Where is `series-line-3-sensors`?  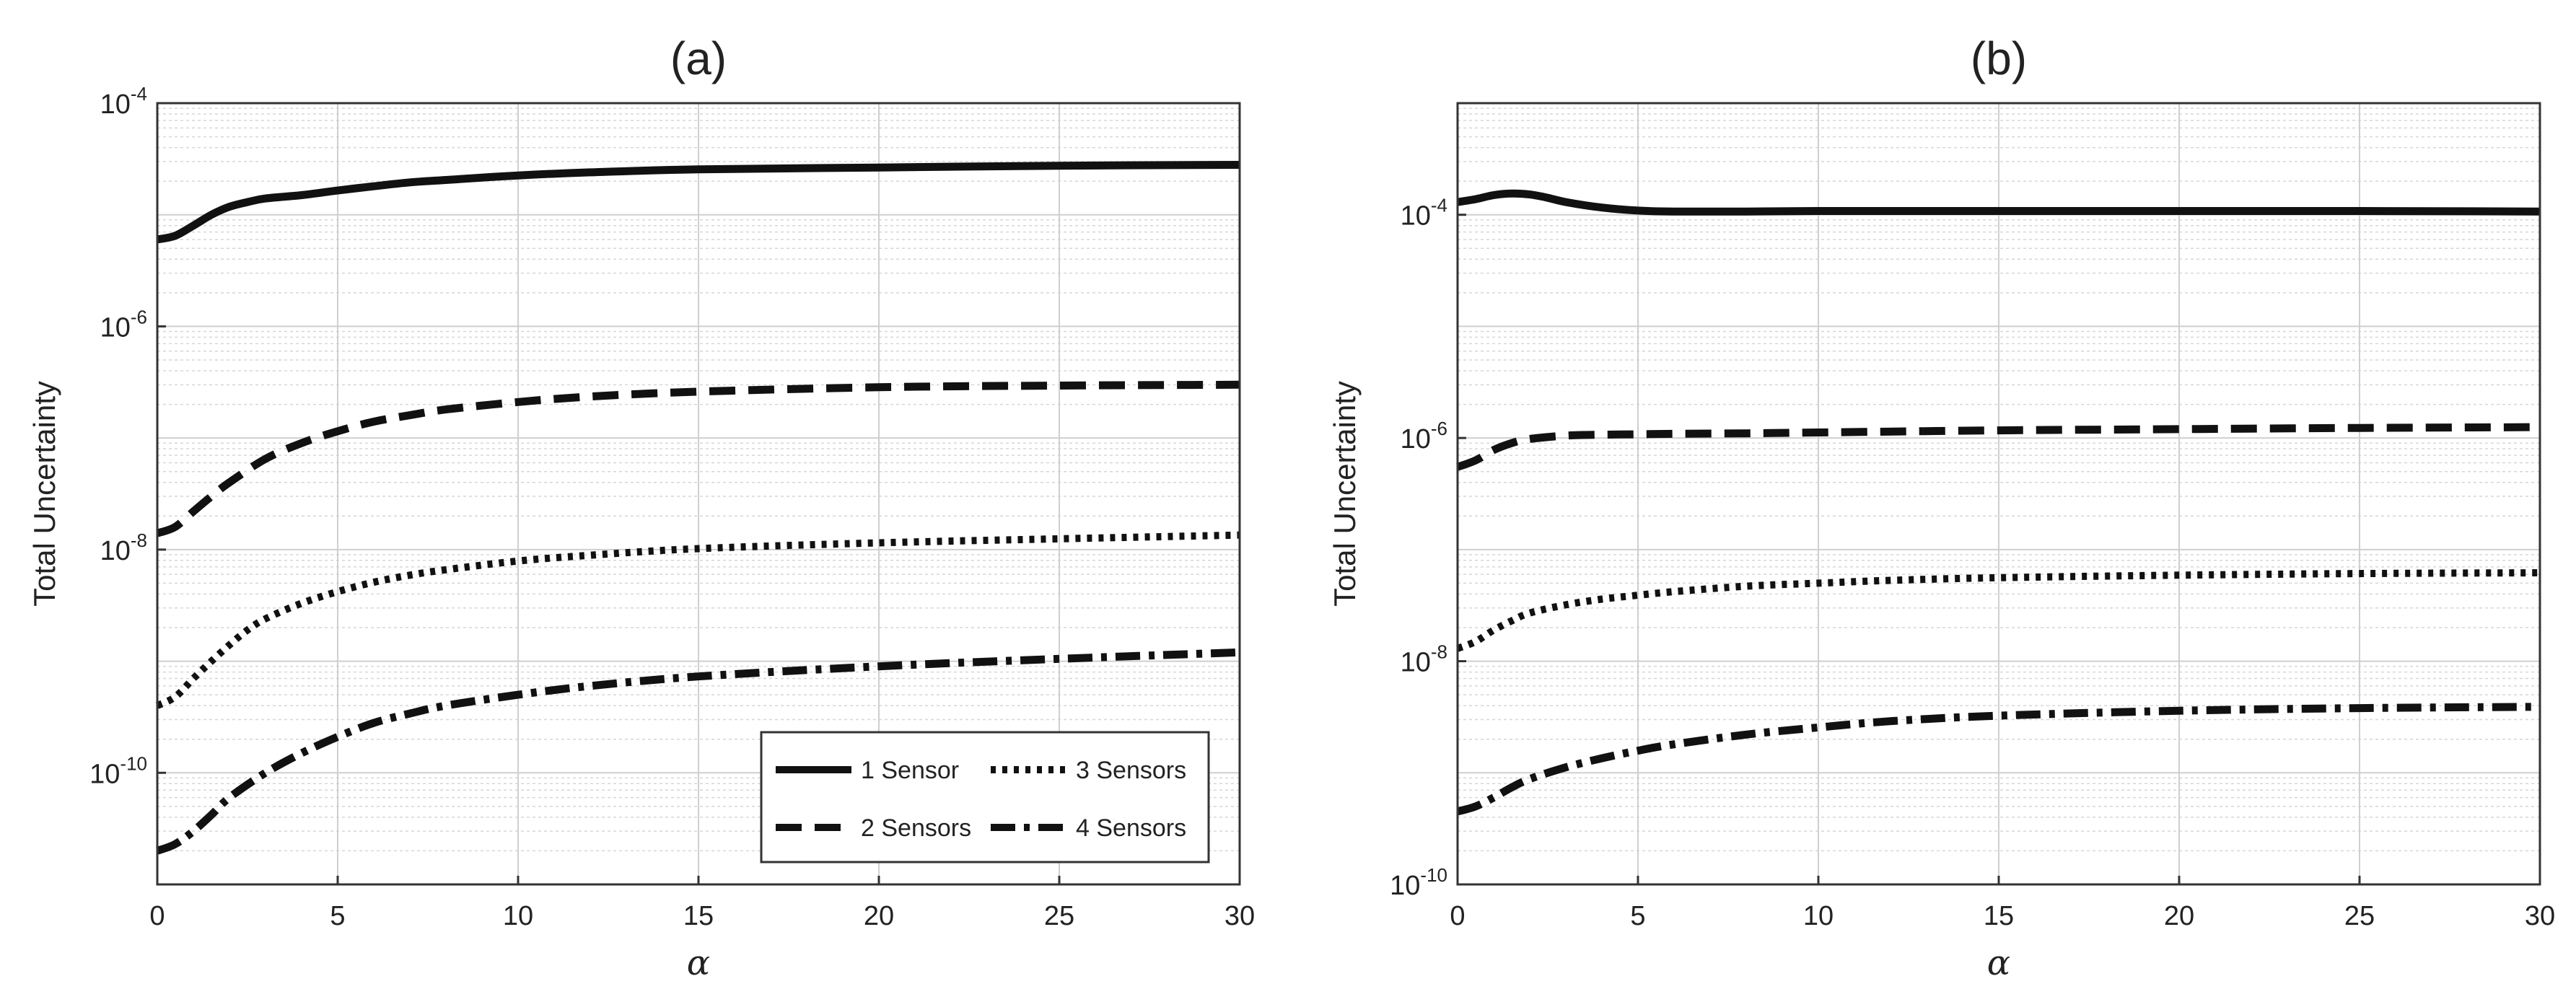
series-line-3-sensors is located at coordinates (1998, 610).